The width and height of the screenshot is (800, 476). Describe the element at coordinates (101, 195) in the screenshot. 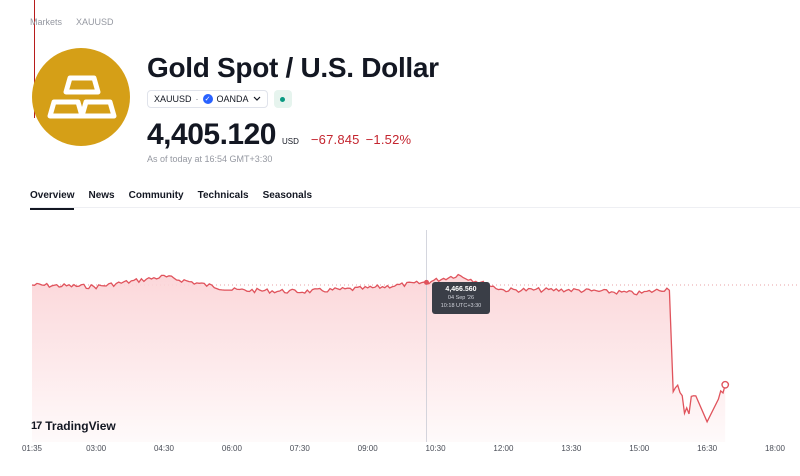

I see `tab-news: News` at that location.